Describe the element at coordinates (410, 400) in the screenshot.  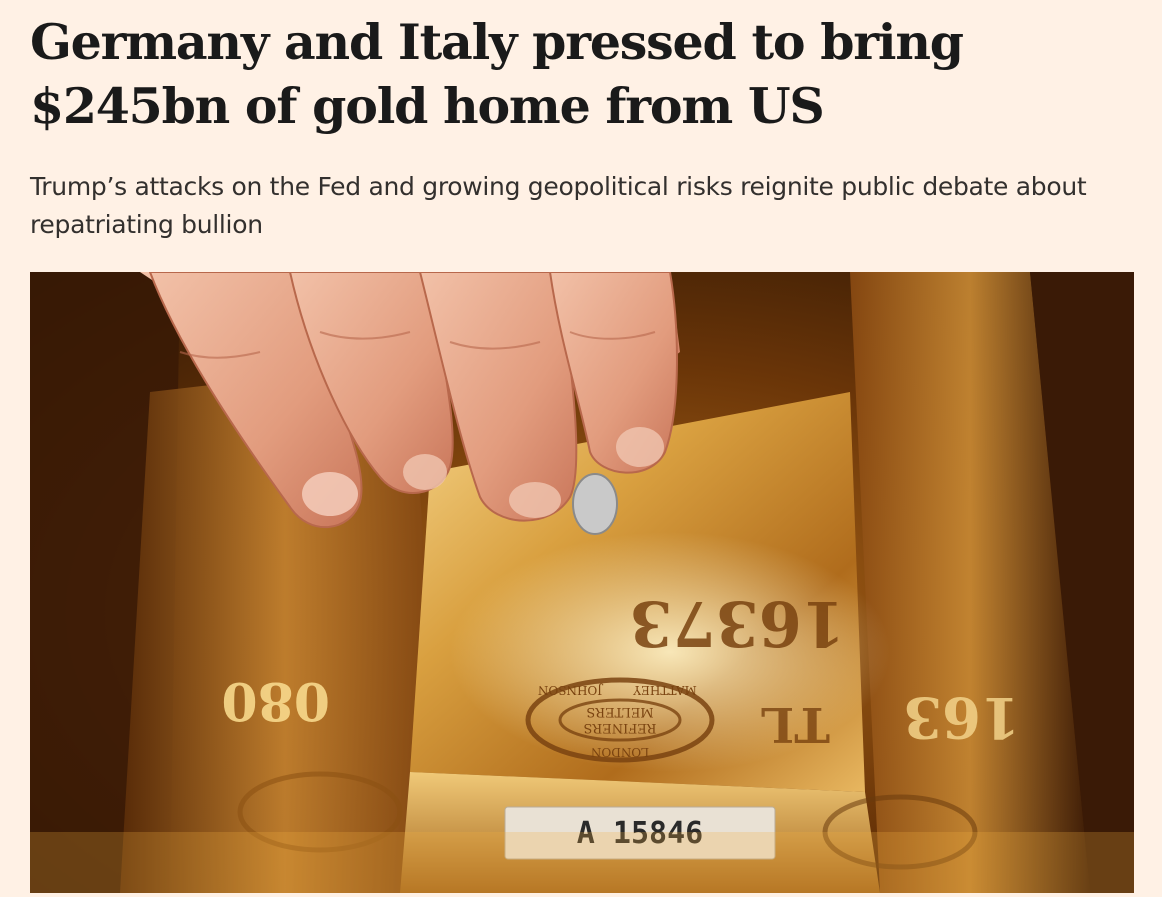
I see `hand` at that location.